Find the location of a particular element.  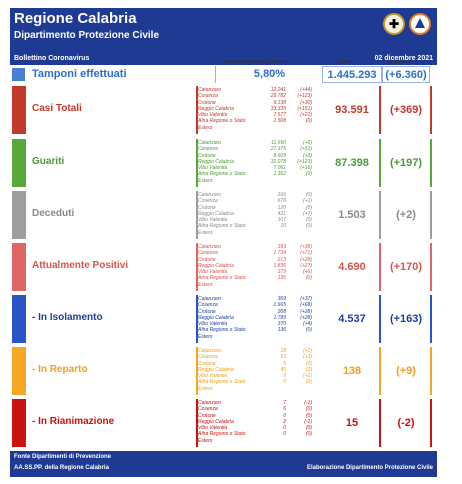

province-value: 1.665 is located at coordinates (279, 305).